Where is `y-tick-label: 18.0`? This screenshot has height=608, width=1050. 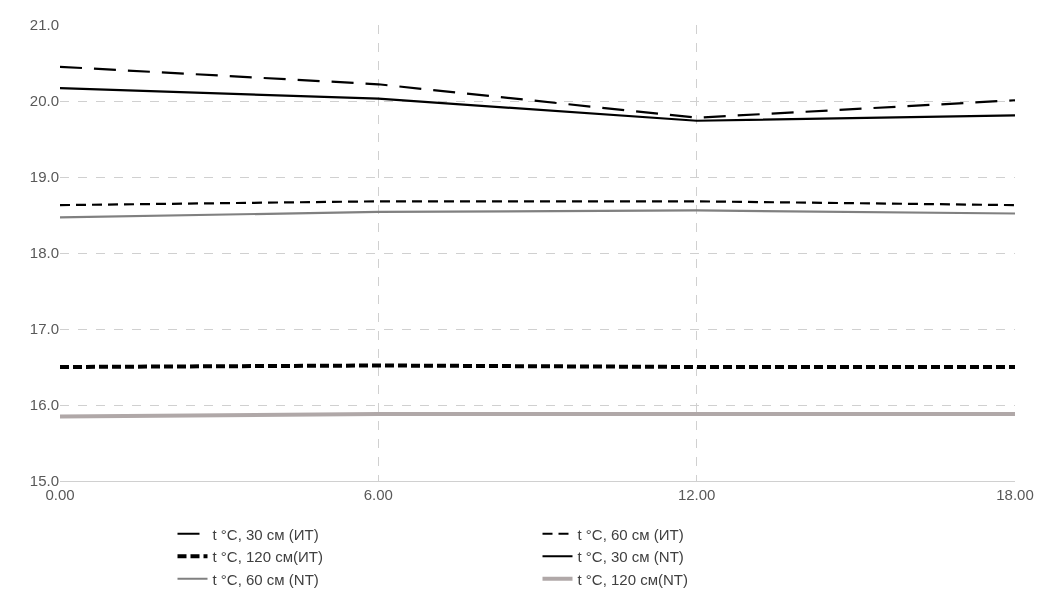 y-tick-label: 18.0 is located at coordinates (44, 253).